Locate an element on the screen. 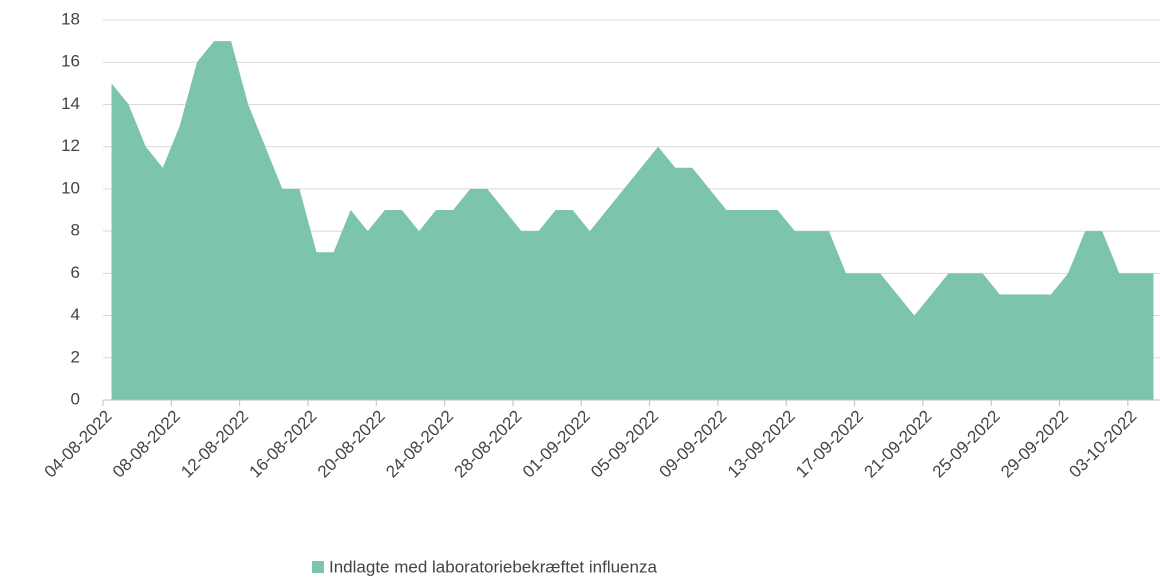 Image resolution: width=1160 pixels, height=580 pixels. x-tick-label: 13-09-2022 is located at coordinates (761, 444).